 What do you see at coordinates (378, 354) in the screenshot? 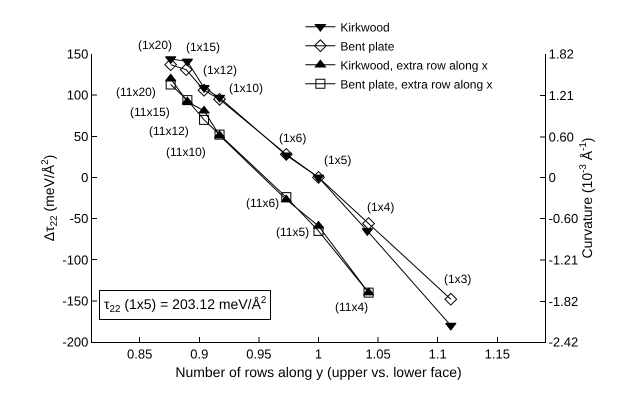
I see `x-tick-label: 1.05` at bounding box center [378, 354].